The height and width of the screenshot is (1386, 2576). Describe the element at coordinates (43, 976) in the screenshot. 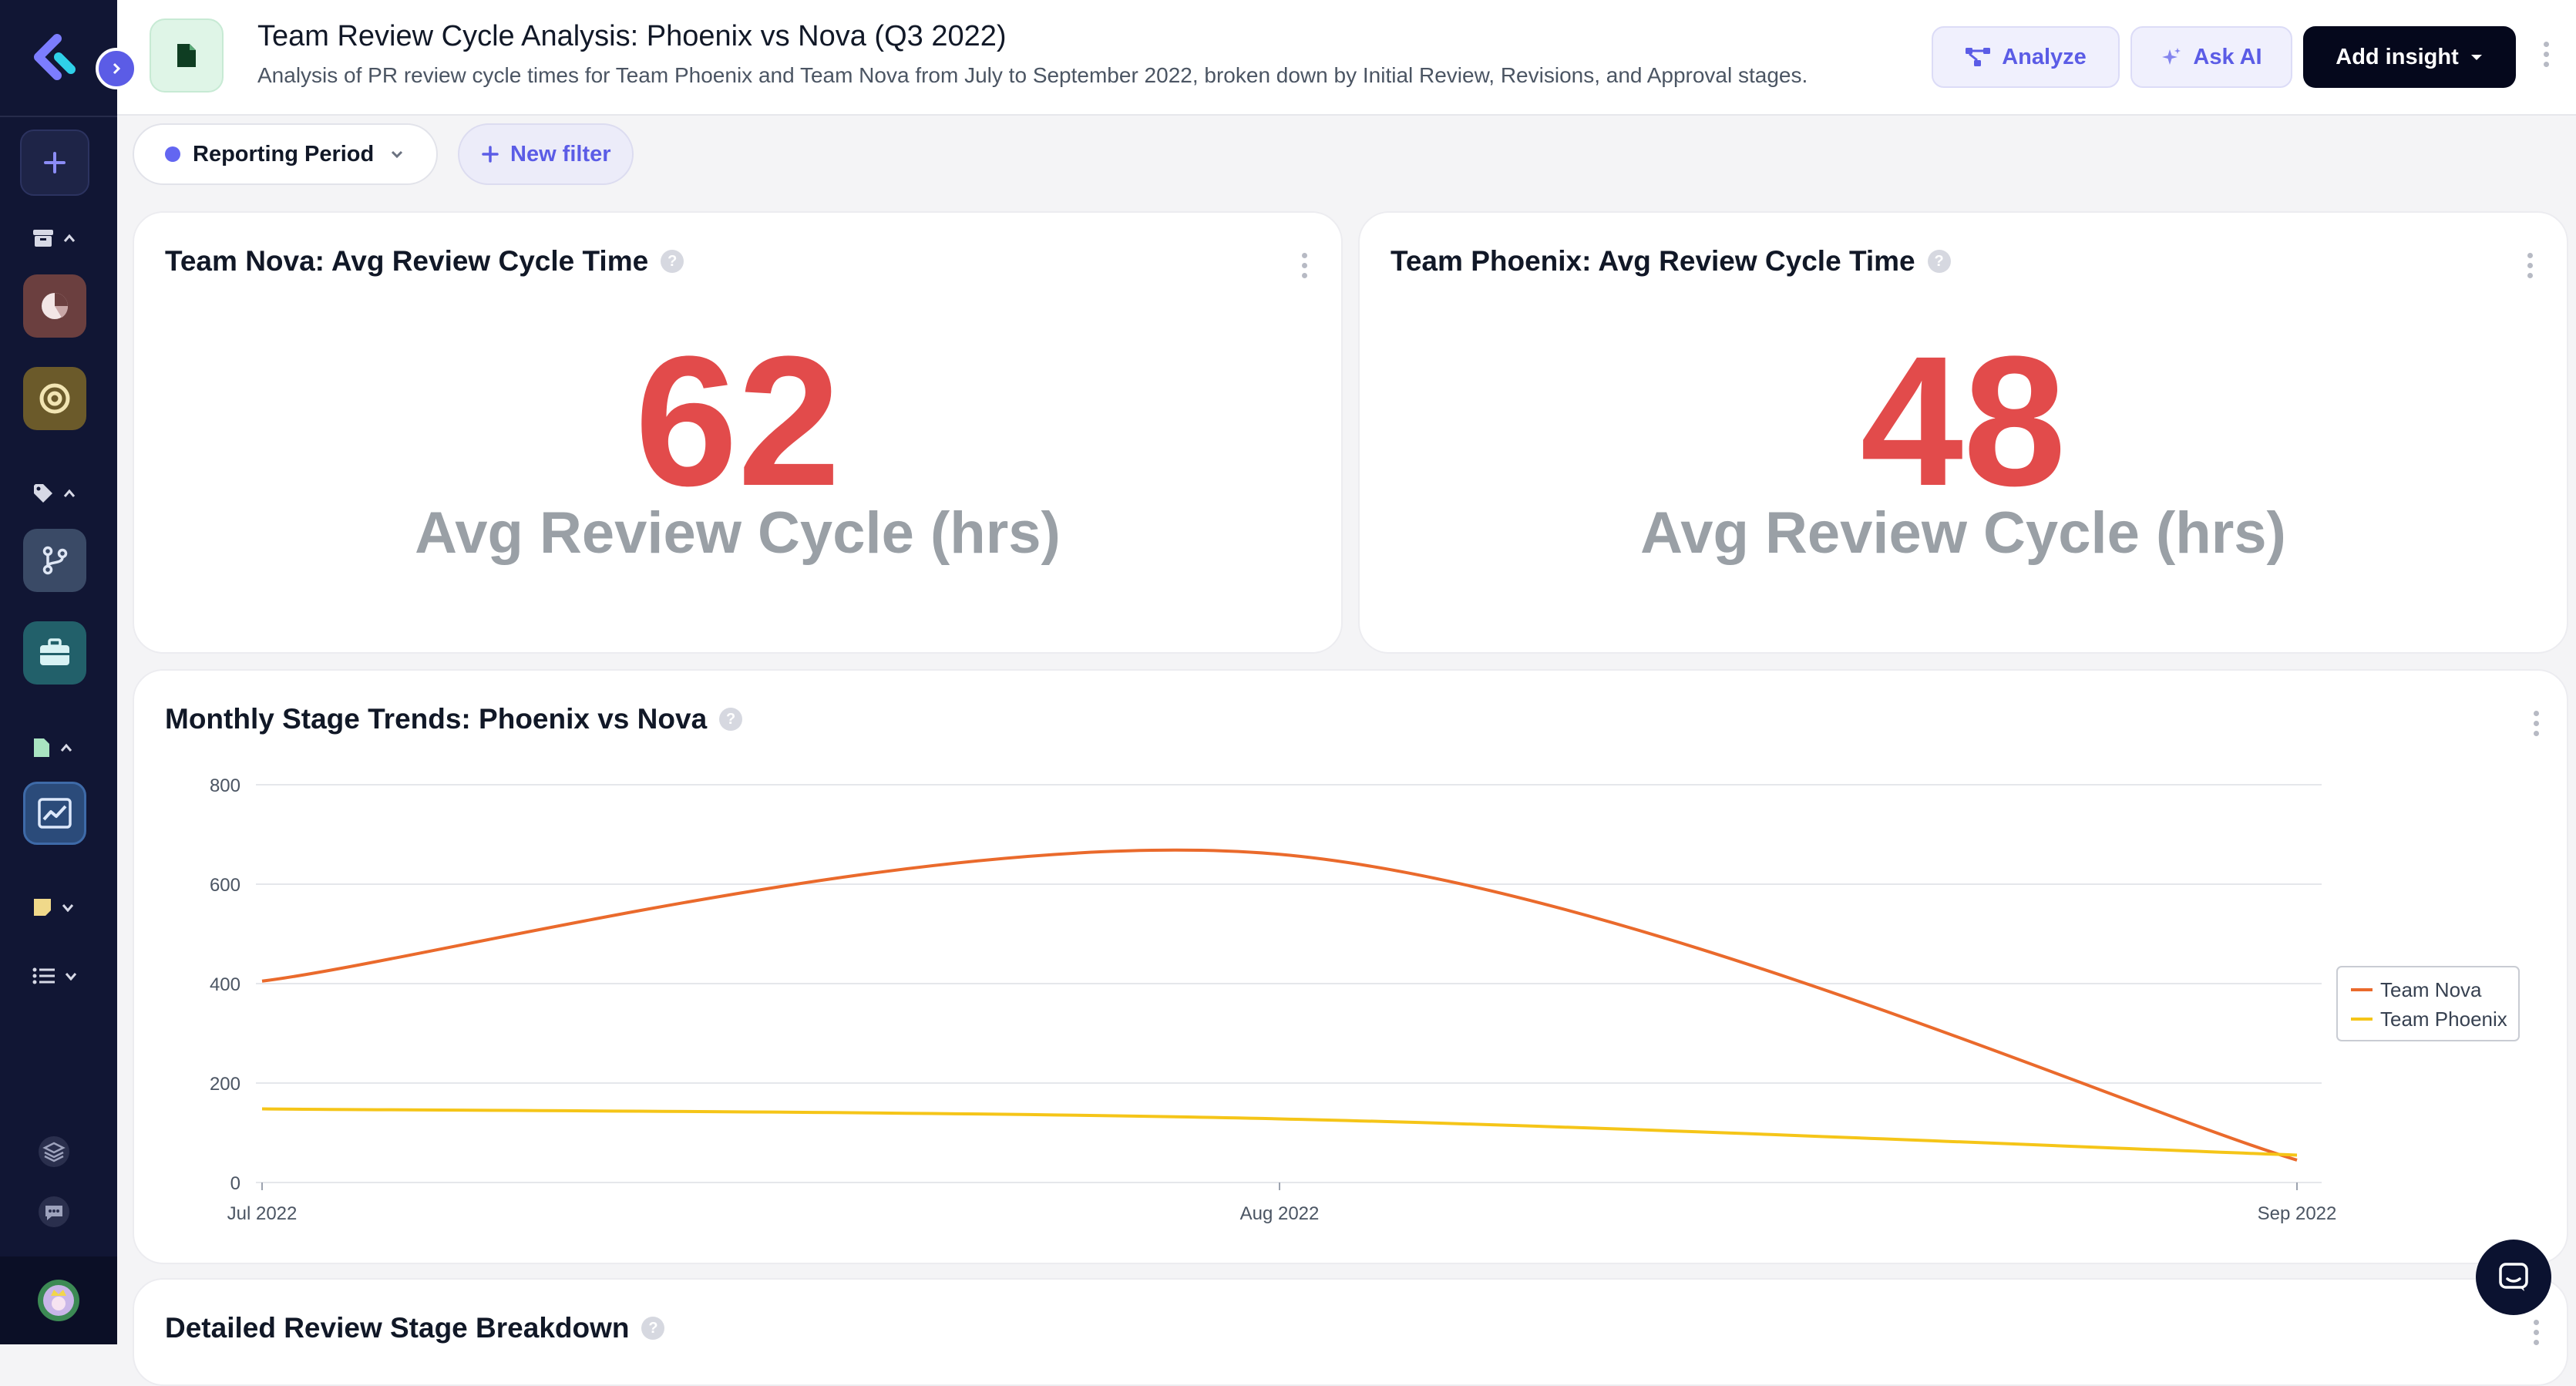

I see `list-icon` at that location.